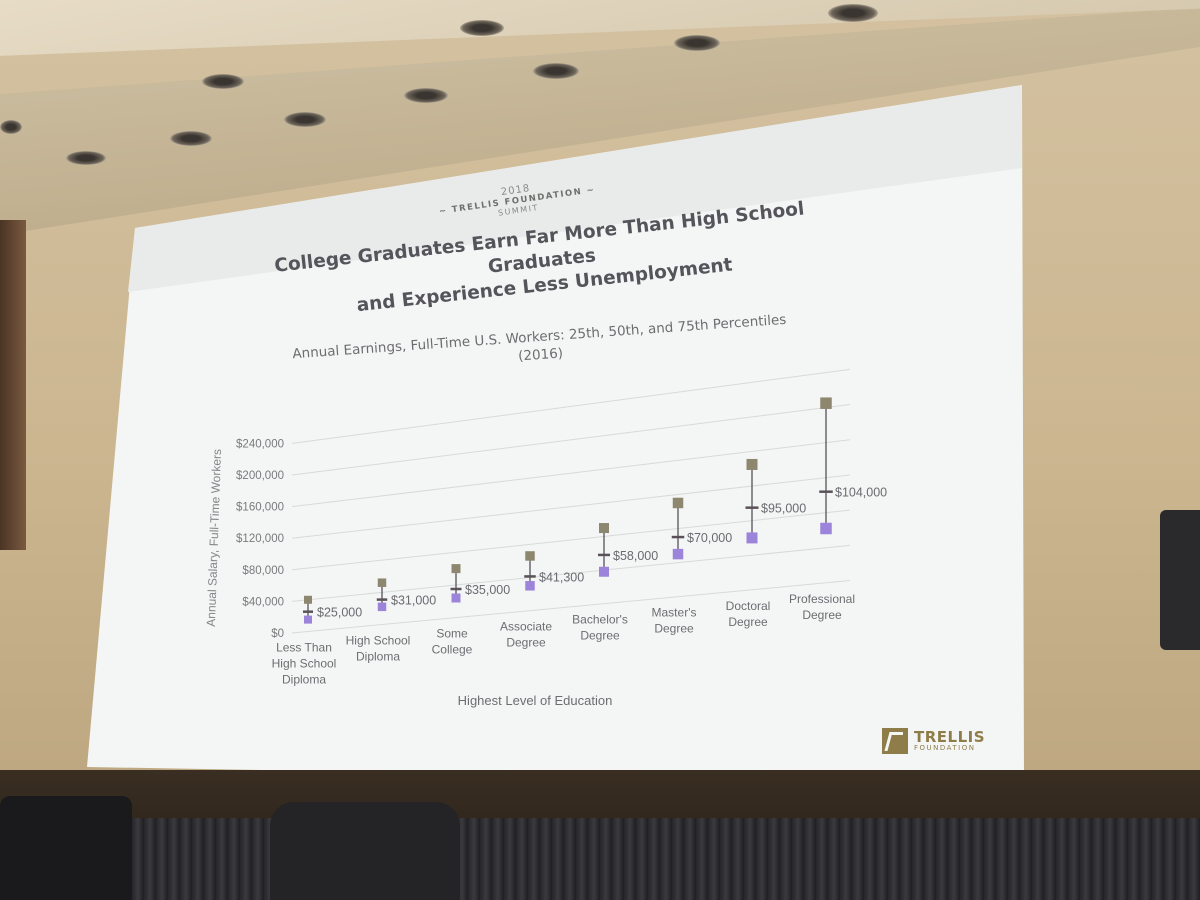 Image resolution: width=1200 pixels, height=900 pixels. Describe the element at coordinates (748, 606) in the screenshot. I see `x-tick-label: Doctoral` at that location.